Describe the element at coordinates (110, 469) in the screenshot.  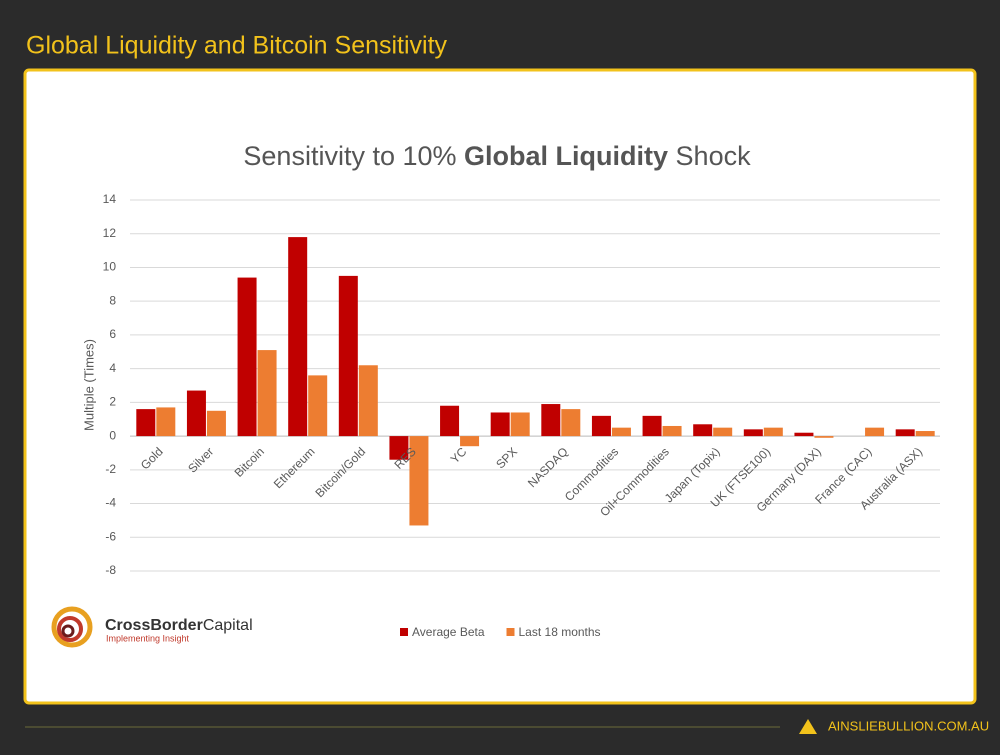
I see `y-tick-label: -2` at that location.